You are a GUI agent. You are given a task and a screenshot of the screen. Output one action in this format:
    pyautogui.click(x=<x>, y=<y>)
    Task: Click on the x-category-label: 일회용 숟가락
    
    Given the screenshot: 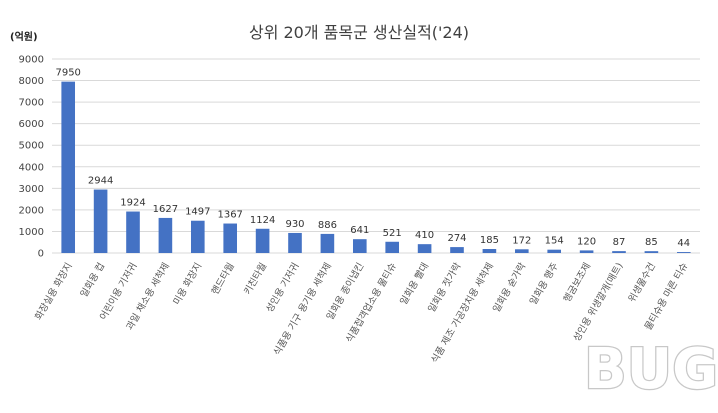 What is the action you would take?
    pyautogui.click(x=509, y=287)
    